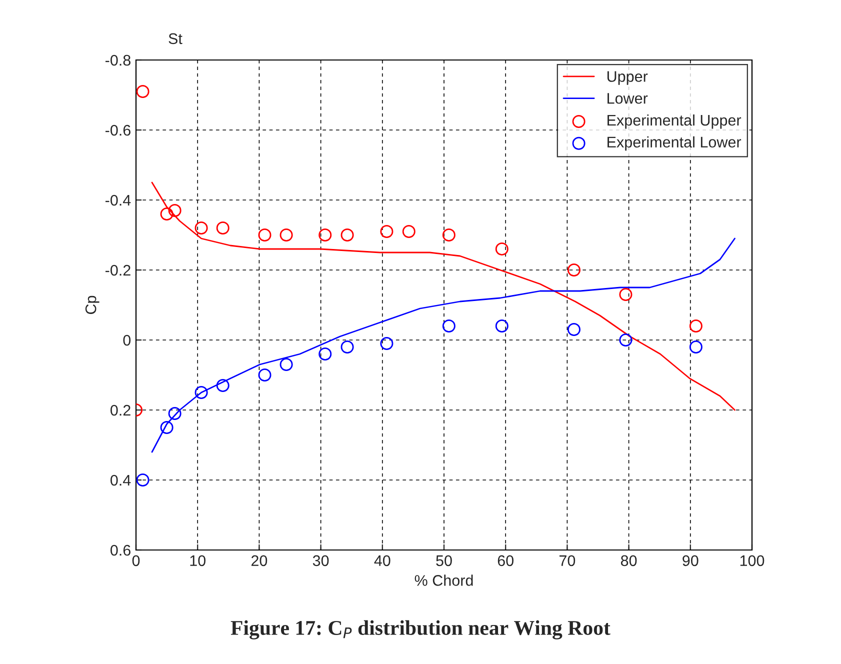  What do you see at coordinates (506, 560) in the screenshot?
I see `x-tick-label: 60` at bounding box center [506, 560].